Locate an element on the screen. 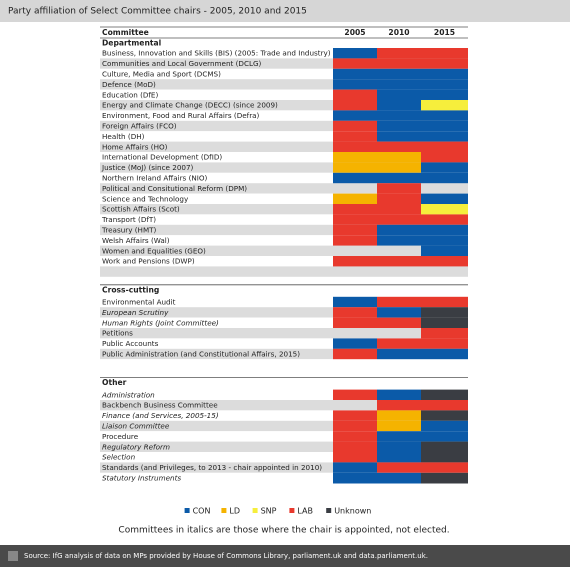 Image resolution: width=570 pixels, height=567 pixels. legend-label: CON is located at coordinates (202, 511).